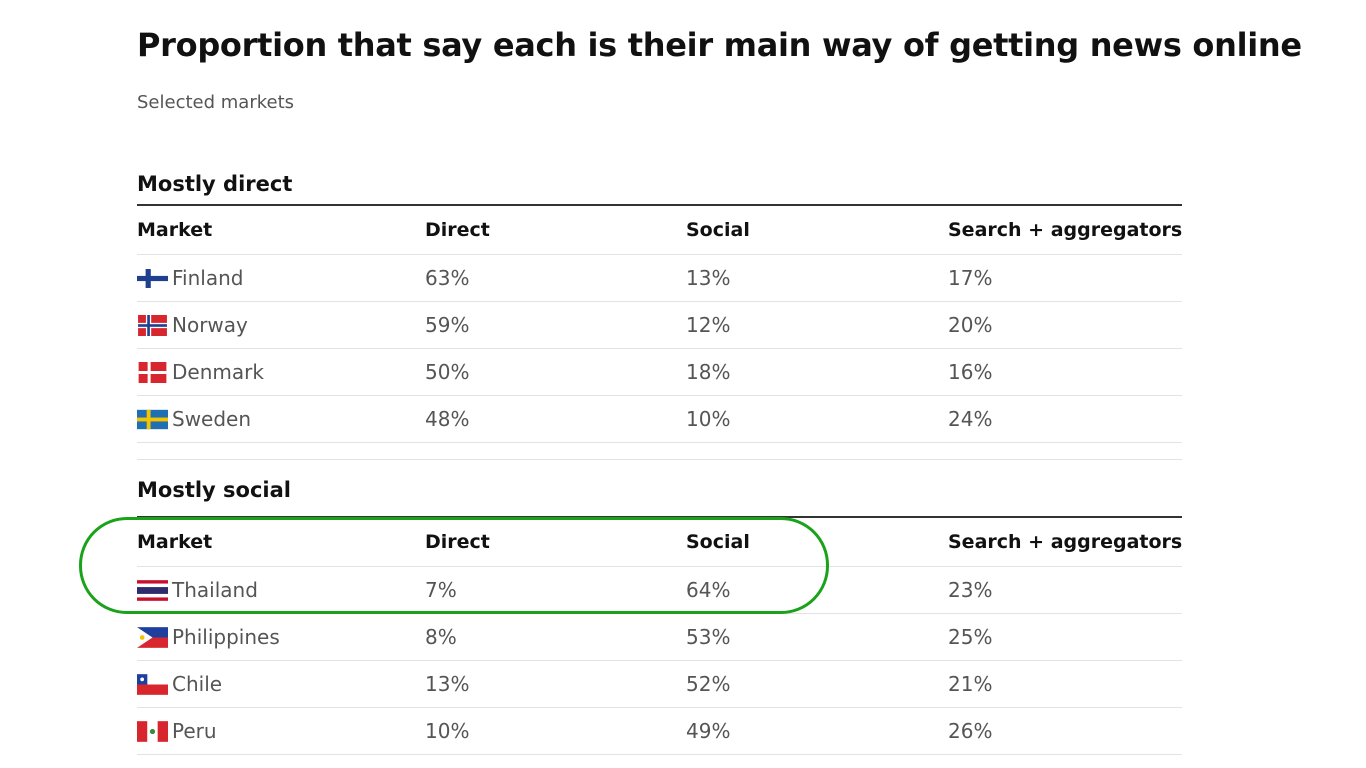 This screenshot has height=768, width=1366. What do you see at coordinates (447, 731) in the screenshot?
I see `direct-value: 10%` at bounding box center [447, 731].